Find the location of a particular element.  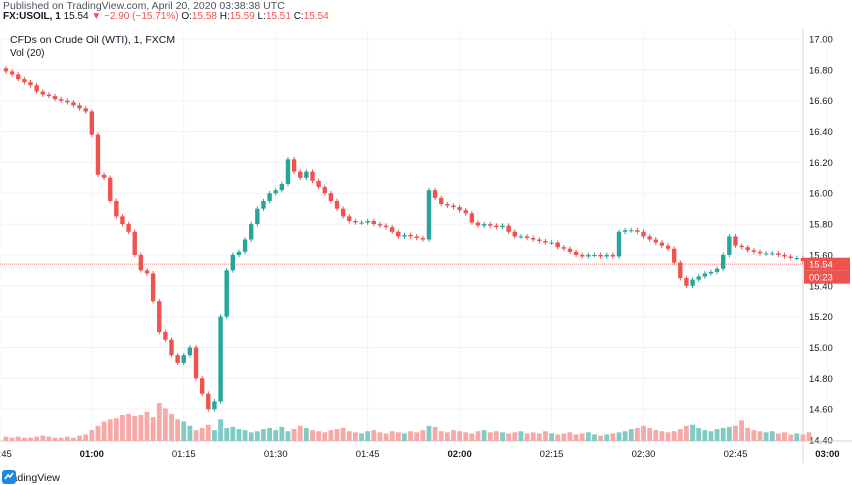

legend-volume: Vol (20) is located at coordinates (27, 53).